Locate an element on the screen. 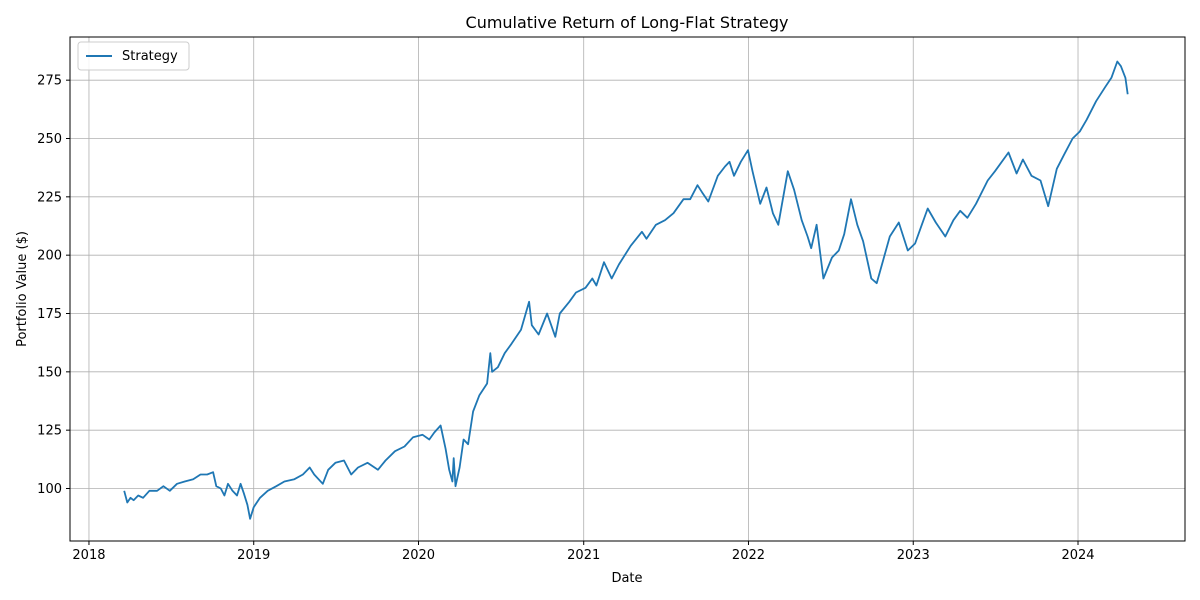 The image size is (1200, 600). y-axis: 100 125 150 175 200 225 250 275 is located at coordinates (53, 285).